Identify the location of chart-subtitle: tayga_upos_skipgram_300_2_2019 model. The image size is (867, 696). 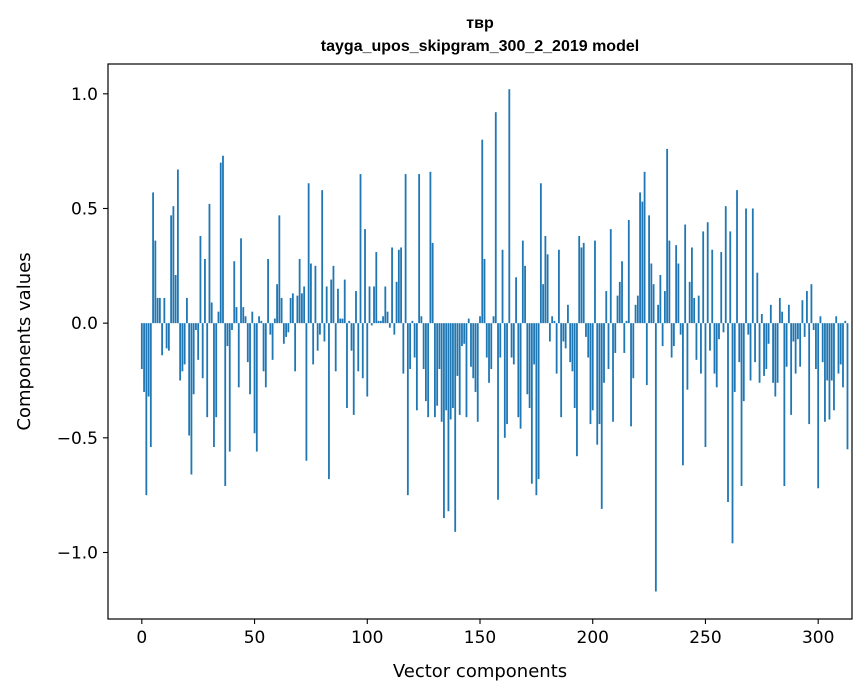
(480, 46).